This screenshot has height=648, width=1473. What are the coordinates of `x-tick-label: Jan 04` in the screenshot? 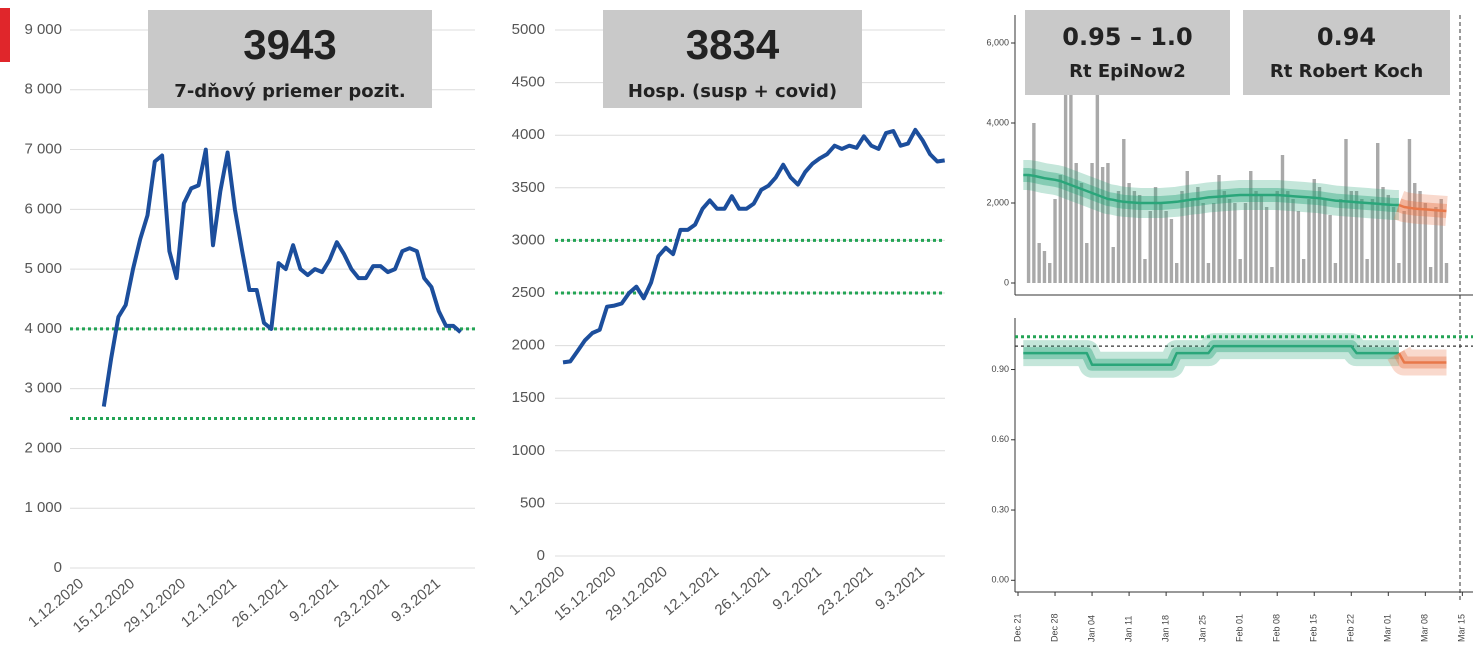 It's located at (1091, 628).